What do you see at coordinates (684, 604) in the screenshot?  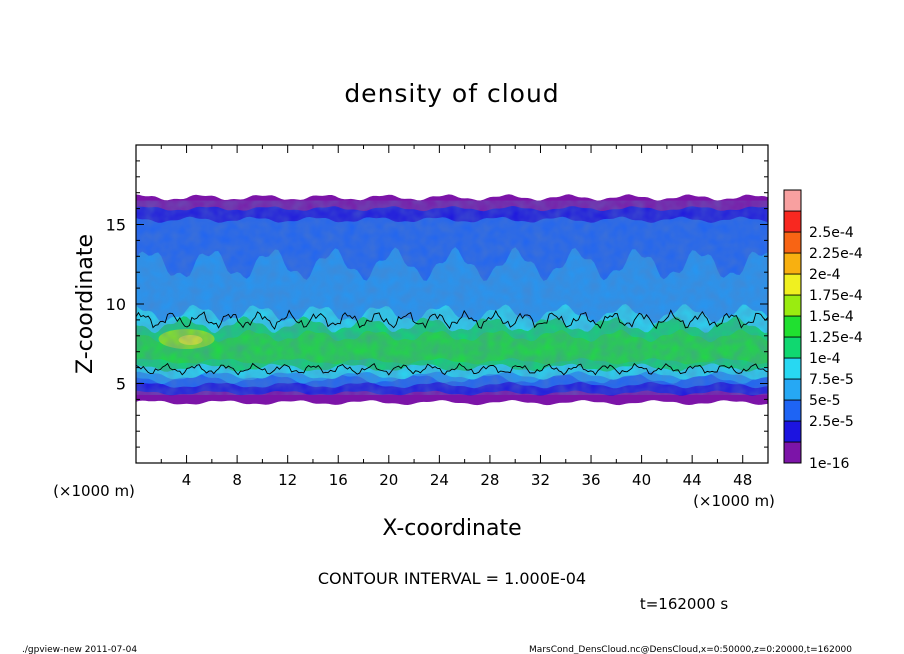 I see `time-text: t=162000 s` at bounding box center [684, 604].